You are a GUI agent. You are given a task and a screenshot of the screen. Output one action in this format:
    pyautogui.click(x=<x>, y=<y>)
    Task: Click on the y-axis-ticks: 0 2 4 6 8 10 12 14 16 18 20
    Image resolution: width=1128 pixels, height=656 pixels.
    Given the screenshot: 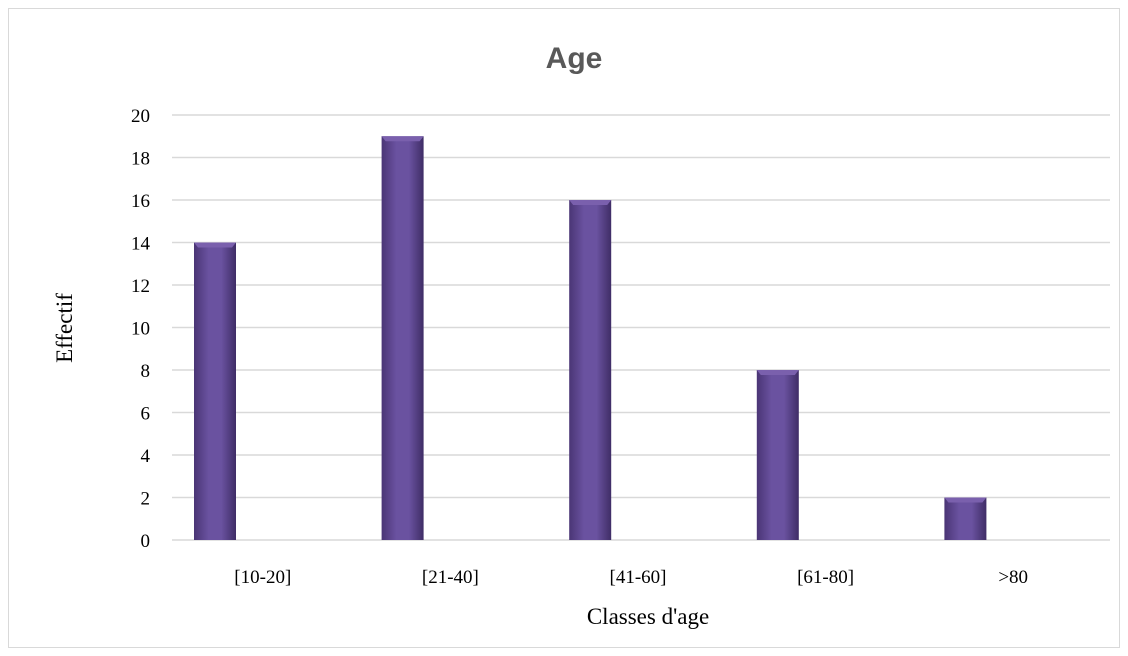 What is the action you would take?
    pyautogui.click(x=141, y=329)
    